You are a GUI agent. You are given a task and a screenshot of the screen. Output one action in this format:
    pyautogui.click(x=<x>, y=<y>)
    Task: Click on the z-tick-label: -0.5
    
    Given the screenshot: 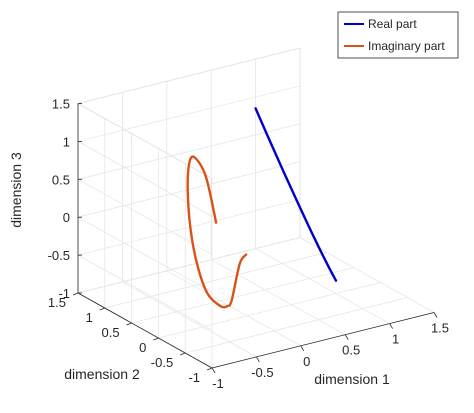 What is the action you would take?
    pyautogui.click(x=59, y=255)
    